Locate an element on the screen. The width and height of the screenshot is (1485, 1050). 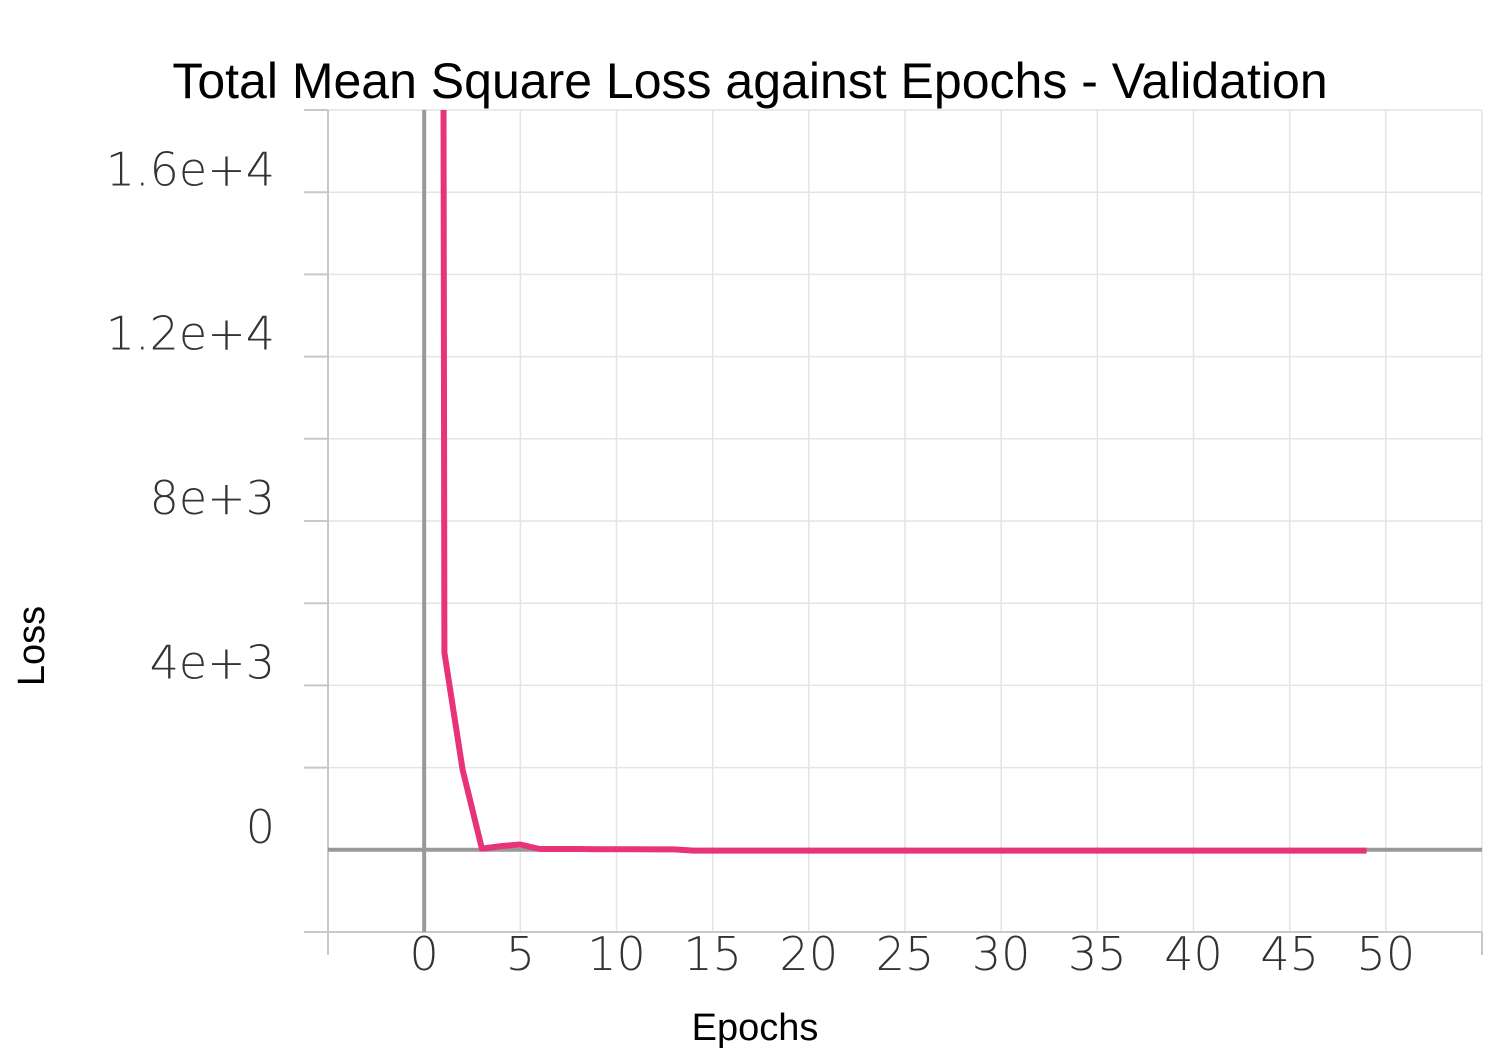
x-tick-label: 45 is located at coordinates (1289, 954).